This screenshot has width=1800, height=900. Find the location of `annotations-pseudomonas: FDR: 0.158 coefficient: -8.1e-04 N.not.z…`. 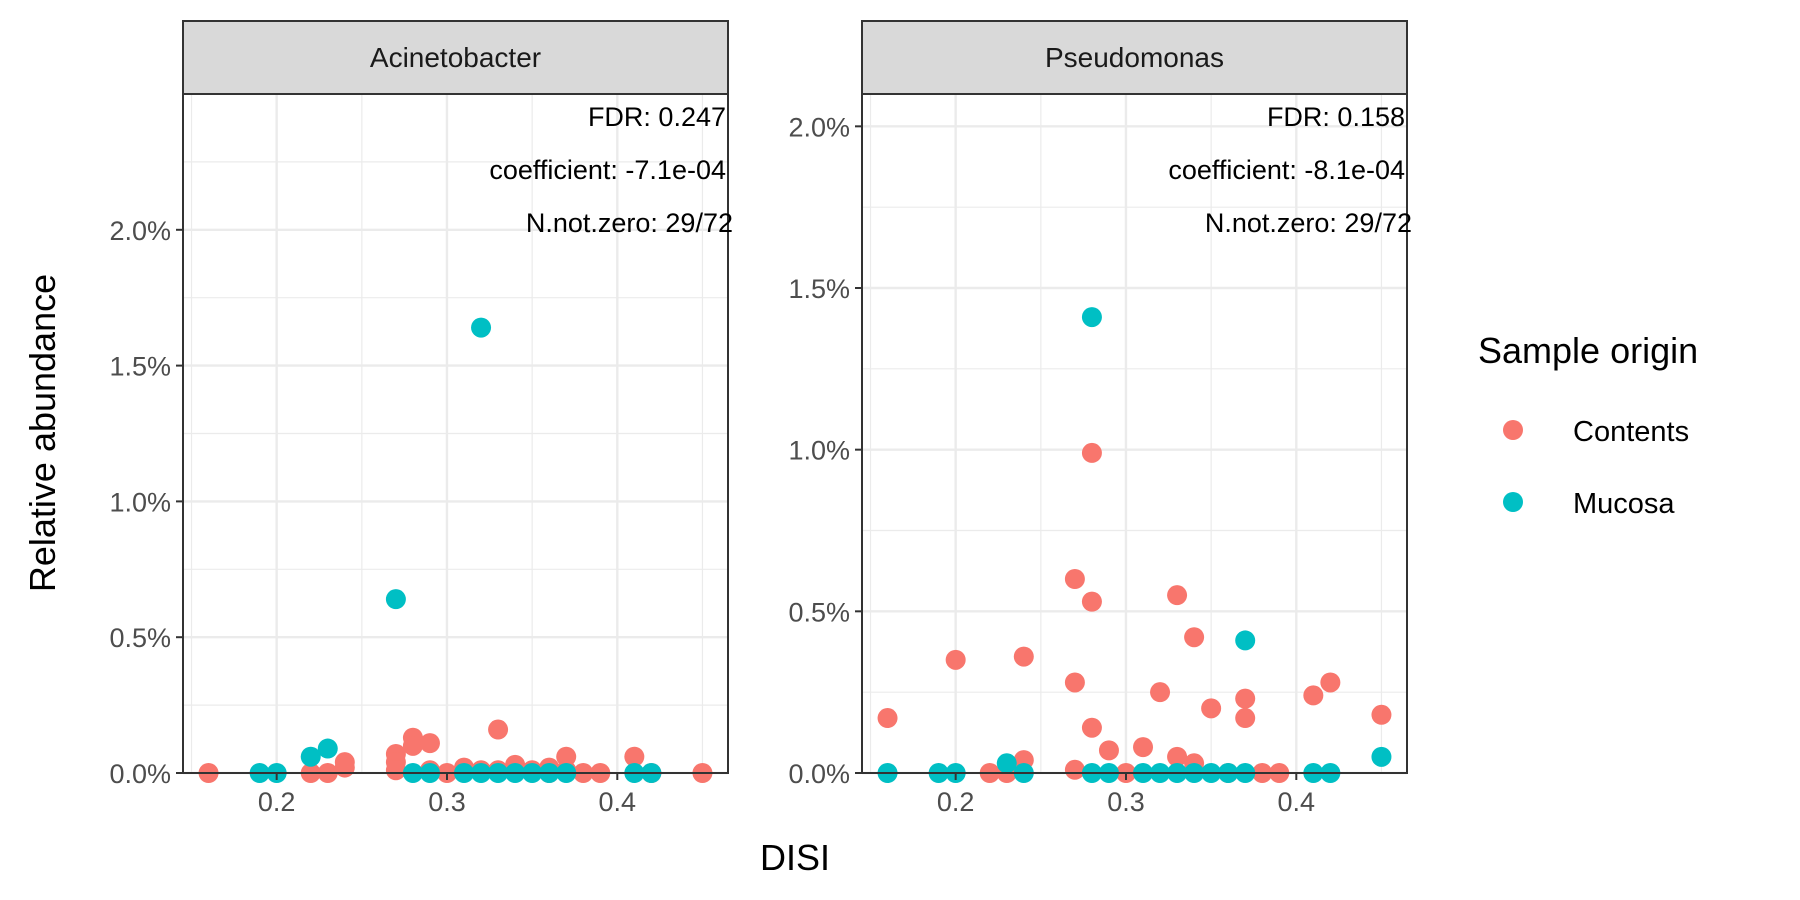

annotations-pseudomonas: FDR: 0.158 coefficient: -8.1e-04 N.not.z… is located at coordinates (1290, 170).